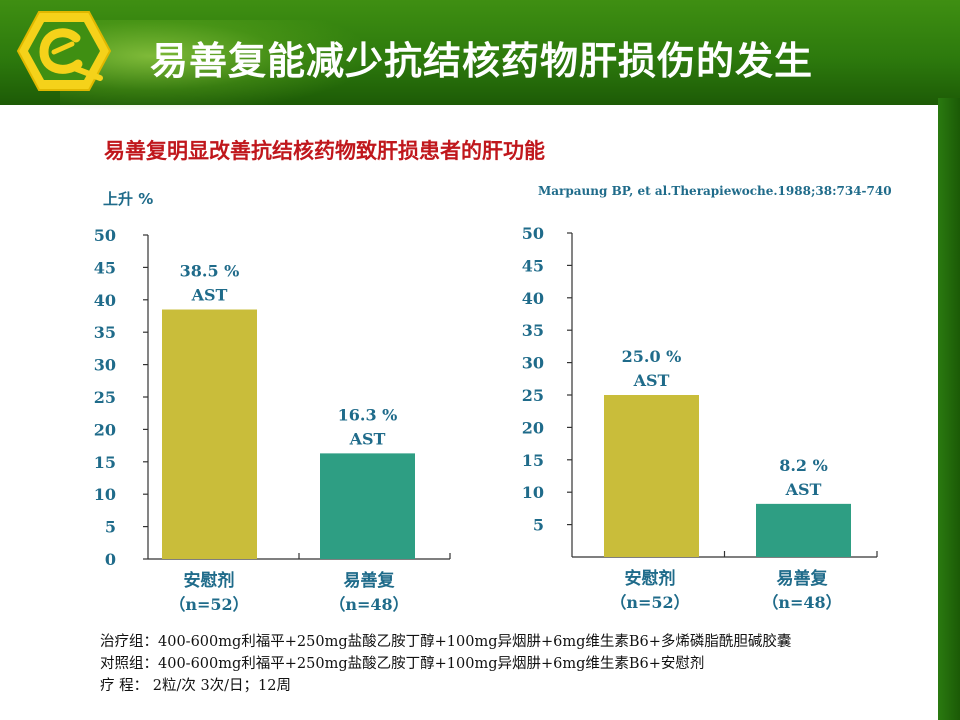 This screenshot has width=960, height=720. Describe the element at coordinates (368, 414) in the screenshot. I see `data-label-value: 16.3 %` at that location.